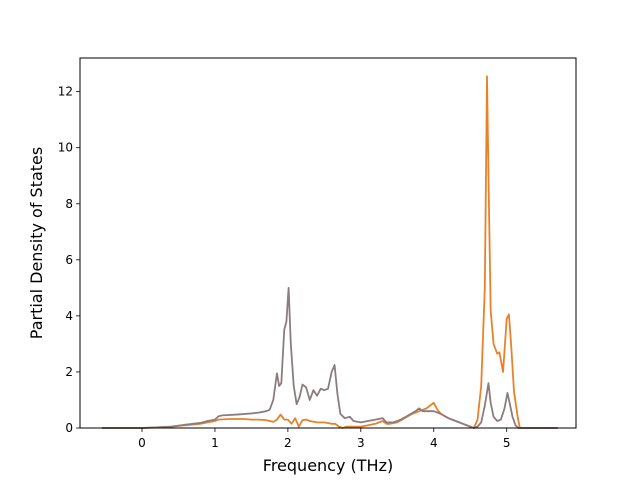 The height and width of the screenshot is (480, 640). Describe the element at coordinates (324, 439) in the screenshot. I see `x-ticks: 0 1 2 3 4 5` at that location.